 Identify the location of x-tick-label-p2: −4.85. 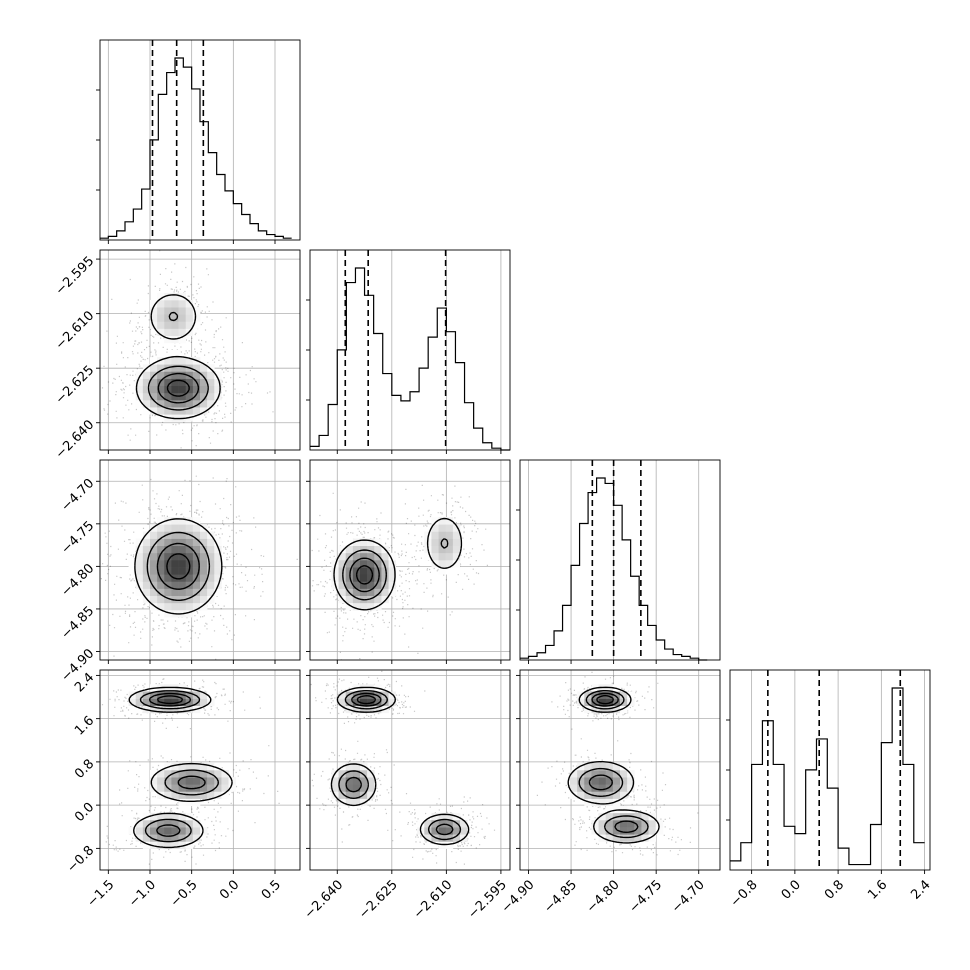
(560, 896).